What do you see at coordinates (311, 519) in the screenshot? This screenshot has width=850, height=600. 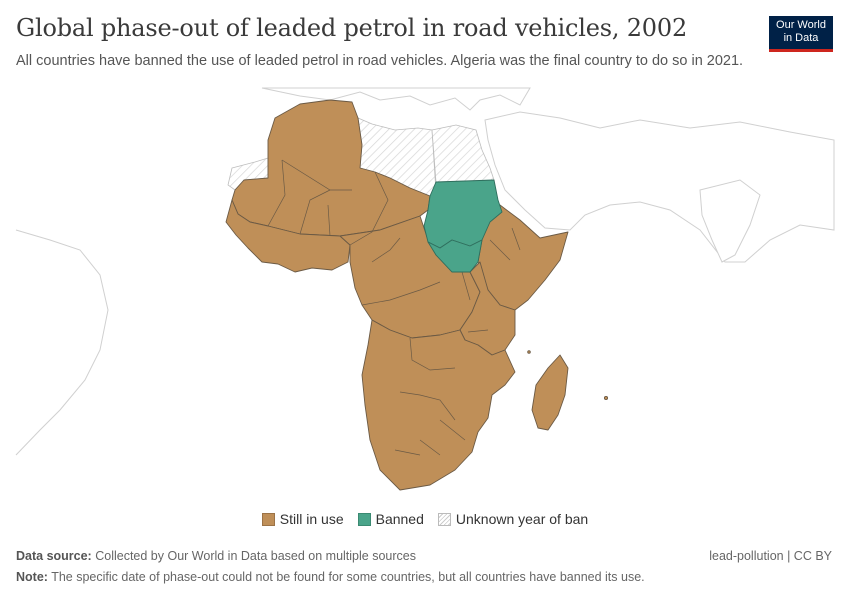 I see `legend-label-still-in-use: Still in use` at bounding box center [311, 519].